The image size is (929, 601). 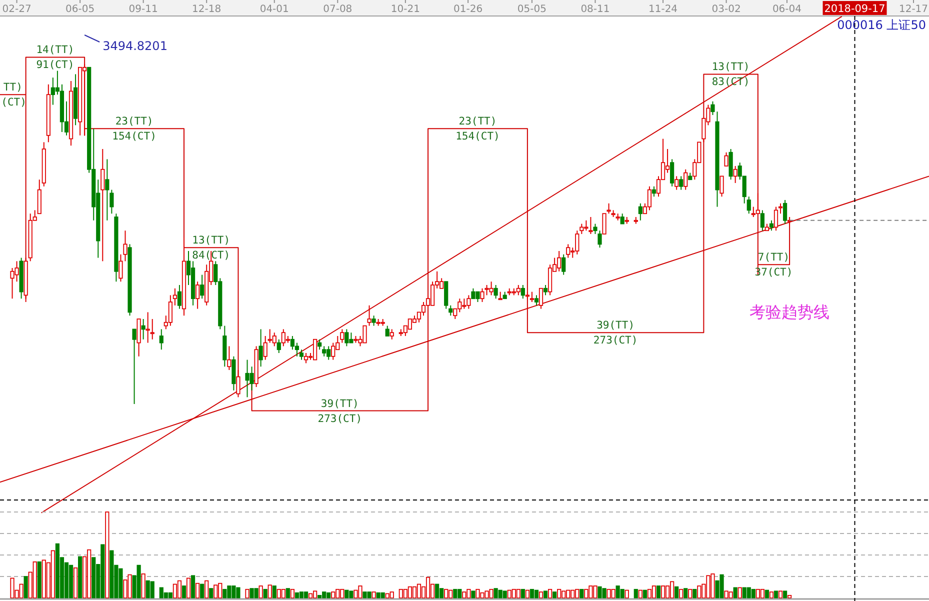 What do you see at coordinates (787, 9) in the screenshot?
I see `x-tick-label: 06-04` at bounding box center [787, 9].